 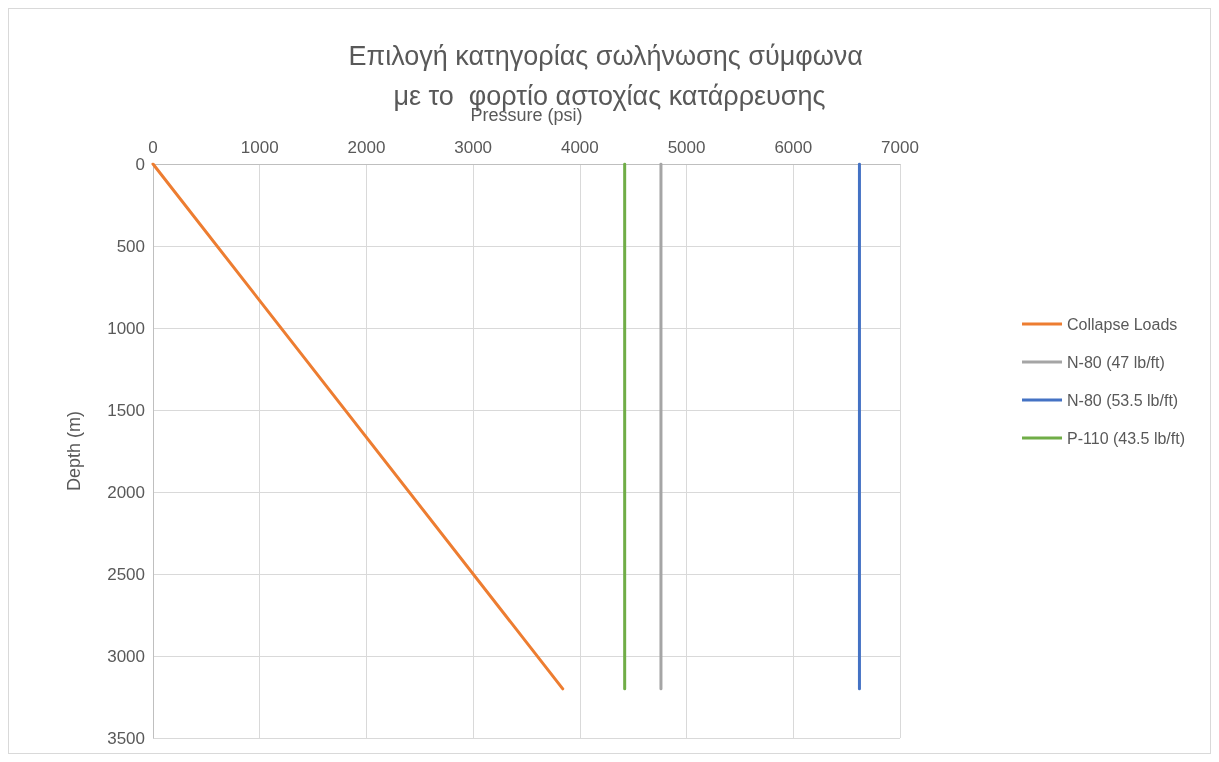 I want to click on y-tick-label: 3500, so click(x=126, y=738).